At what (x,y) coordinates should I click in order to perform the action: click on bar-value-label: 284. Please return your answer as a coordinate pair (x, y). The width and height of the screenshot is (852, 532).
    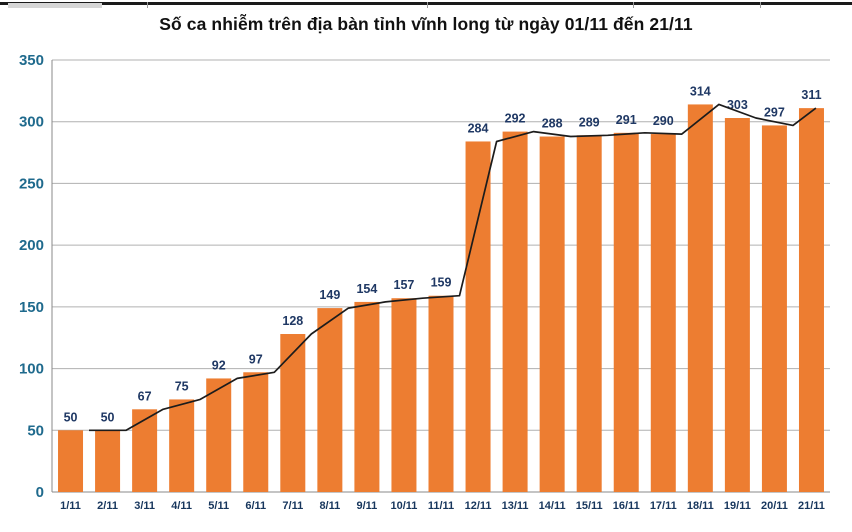
    Looking at the image, I should click on (478, 128).